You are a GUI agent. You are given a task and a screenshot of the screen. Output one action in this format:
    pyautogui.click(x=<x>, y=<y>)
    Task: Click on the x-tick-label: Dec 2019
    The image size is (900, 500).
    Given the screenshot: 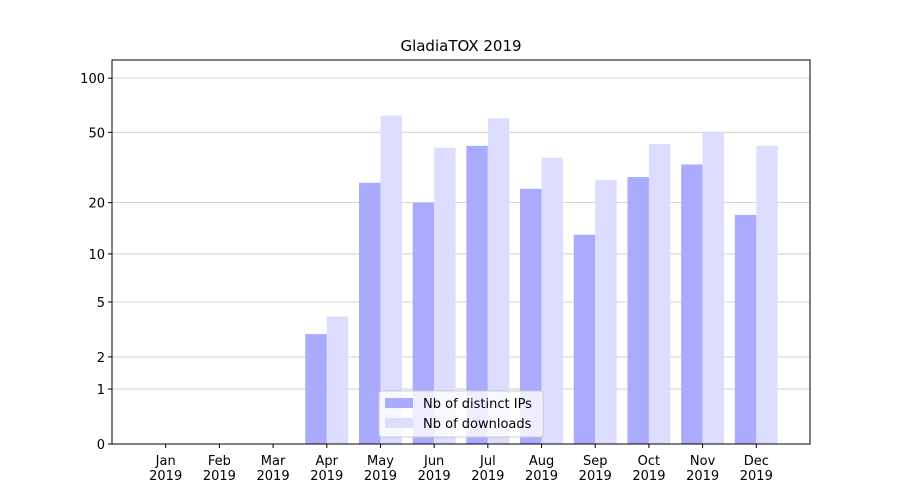 What is the action you would take?
    pyautogui.click(x=756, y=469)
    